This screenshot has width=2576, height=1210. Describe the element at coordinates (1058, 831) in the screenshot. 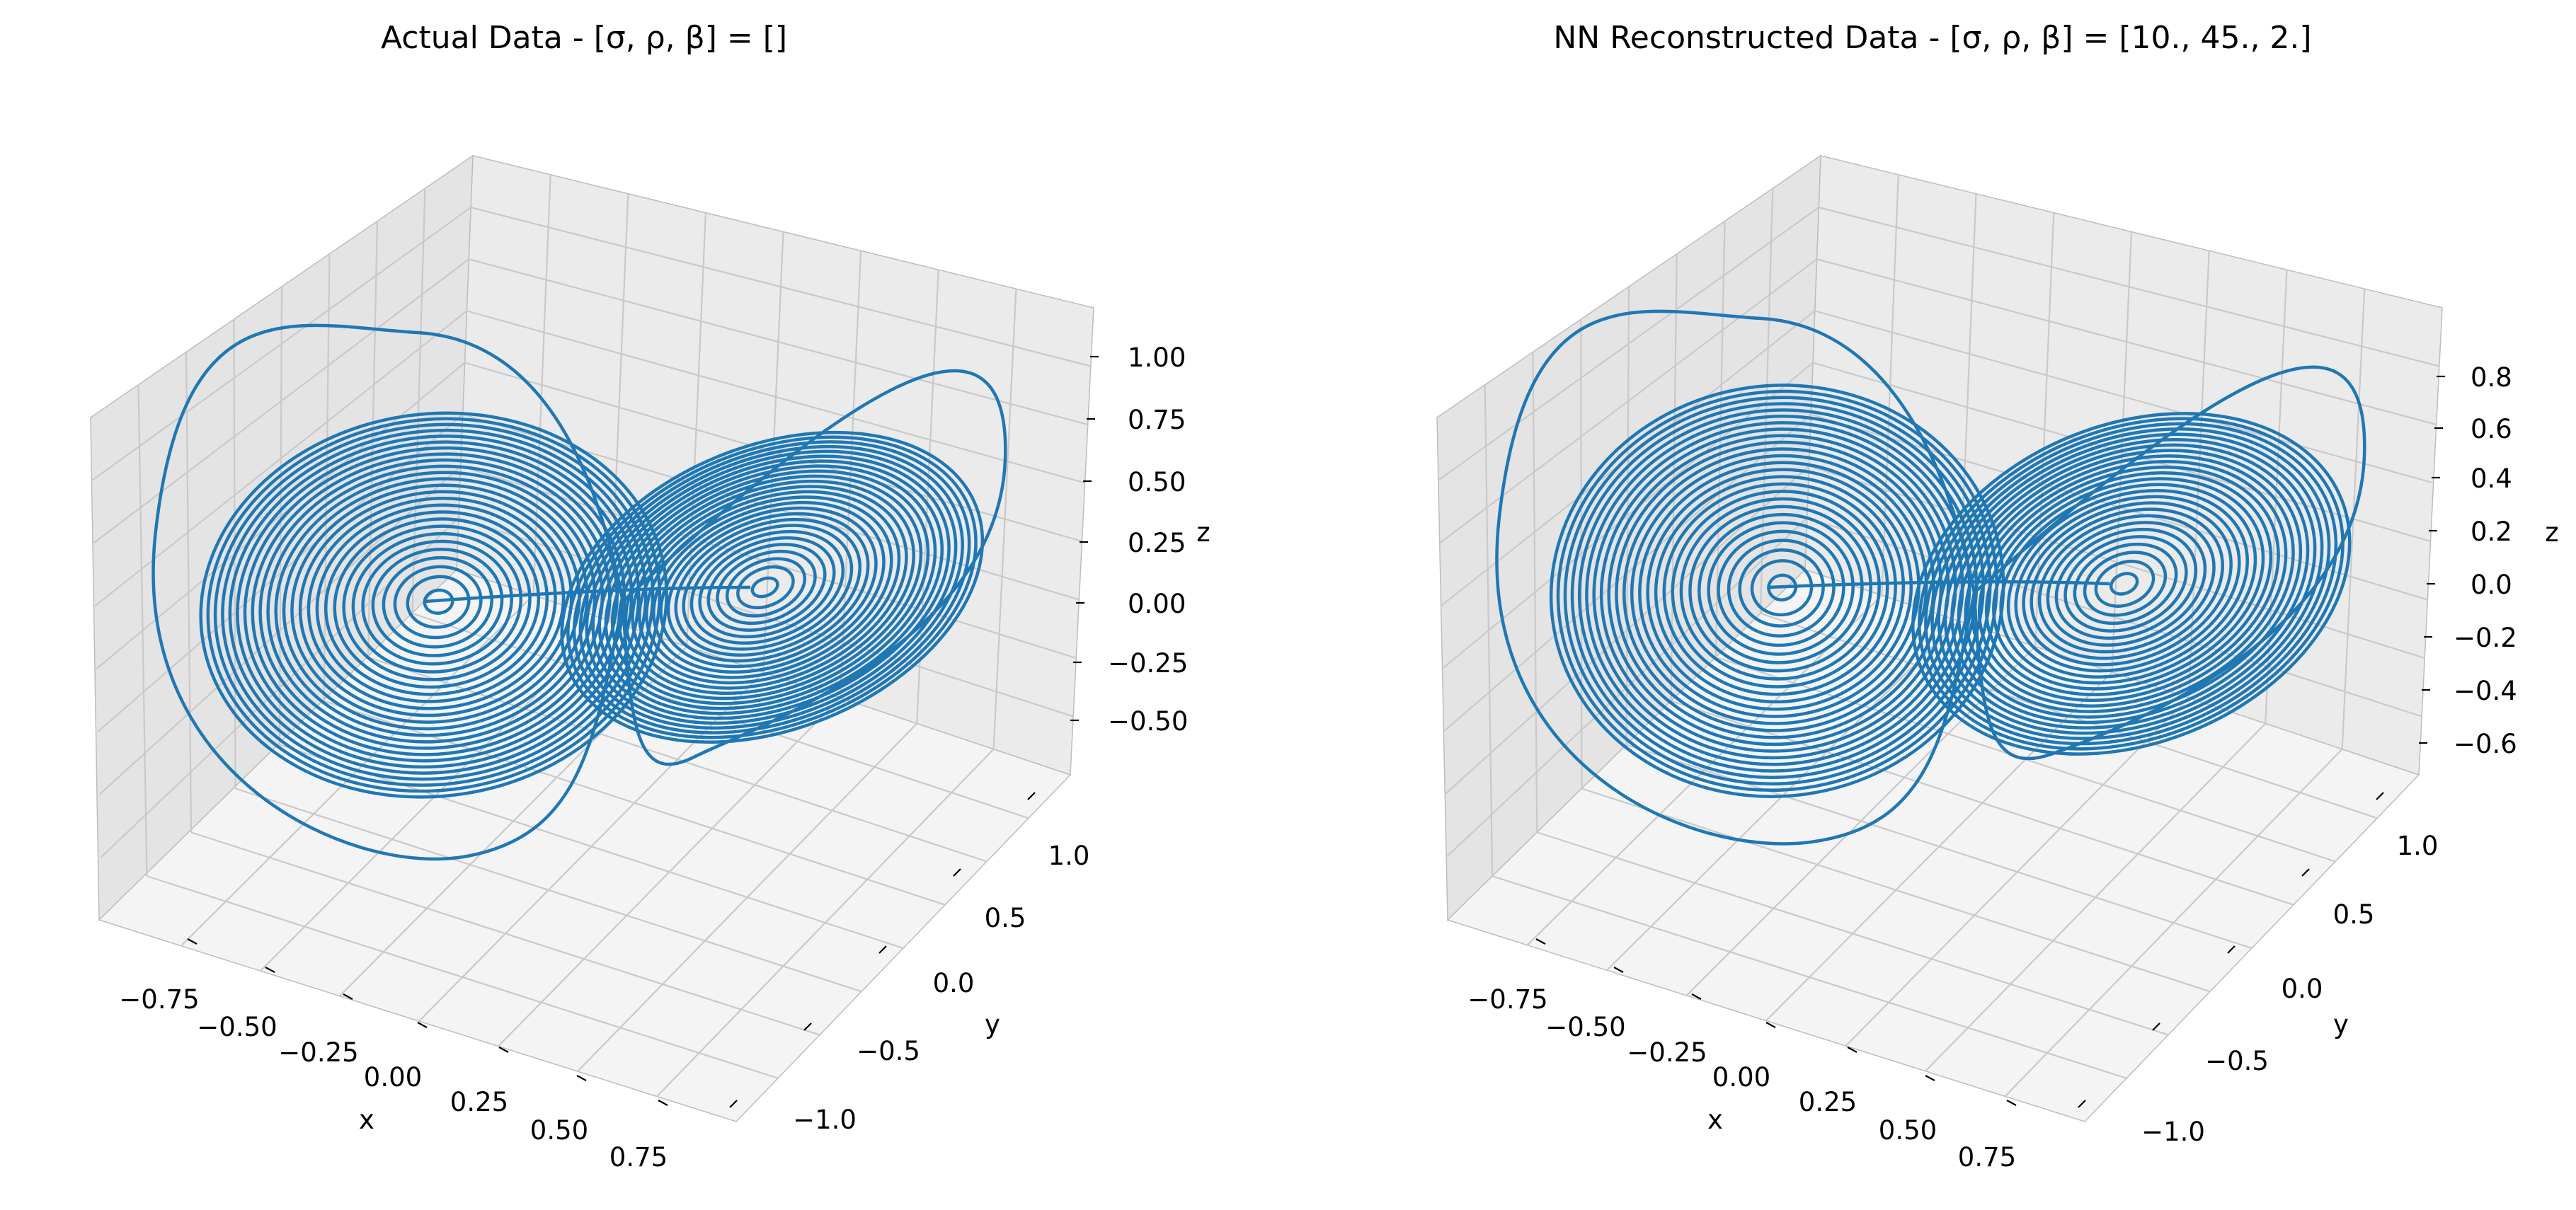

I see `y-tick: 1.0` at that location.